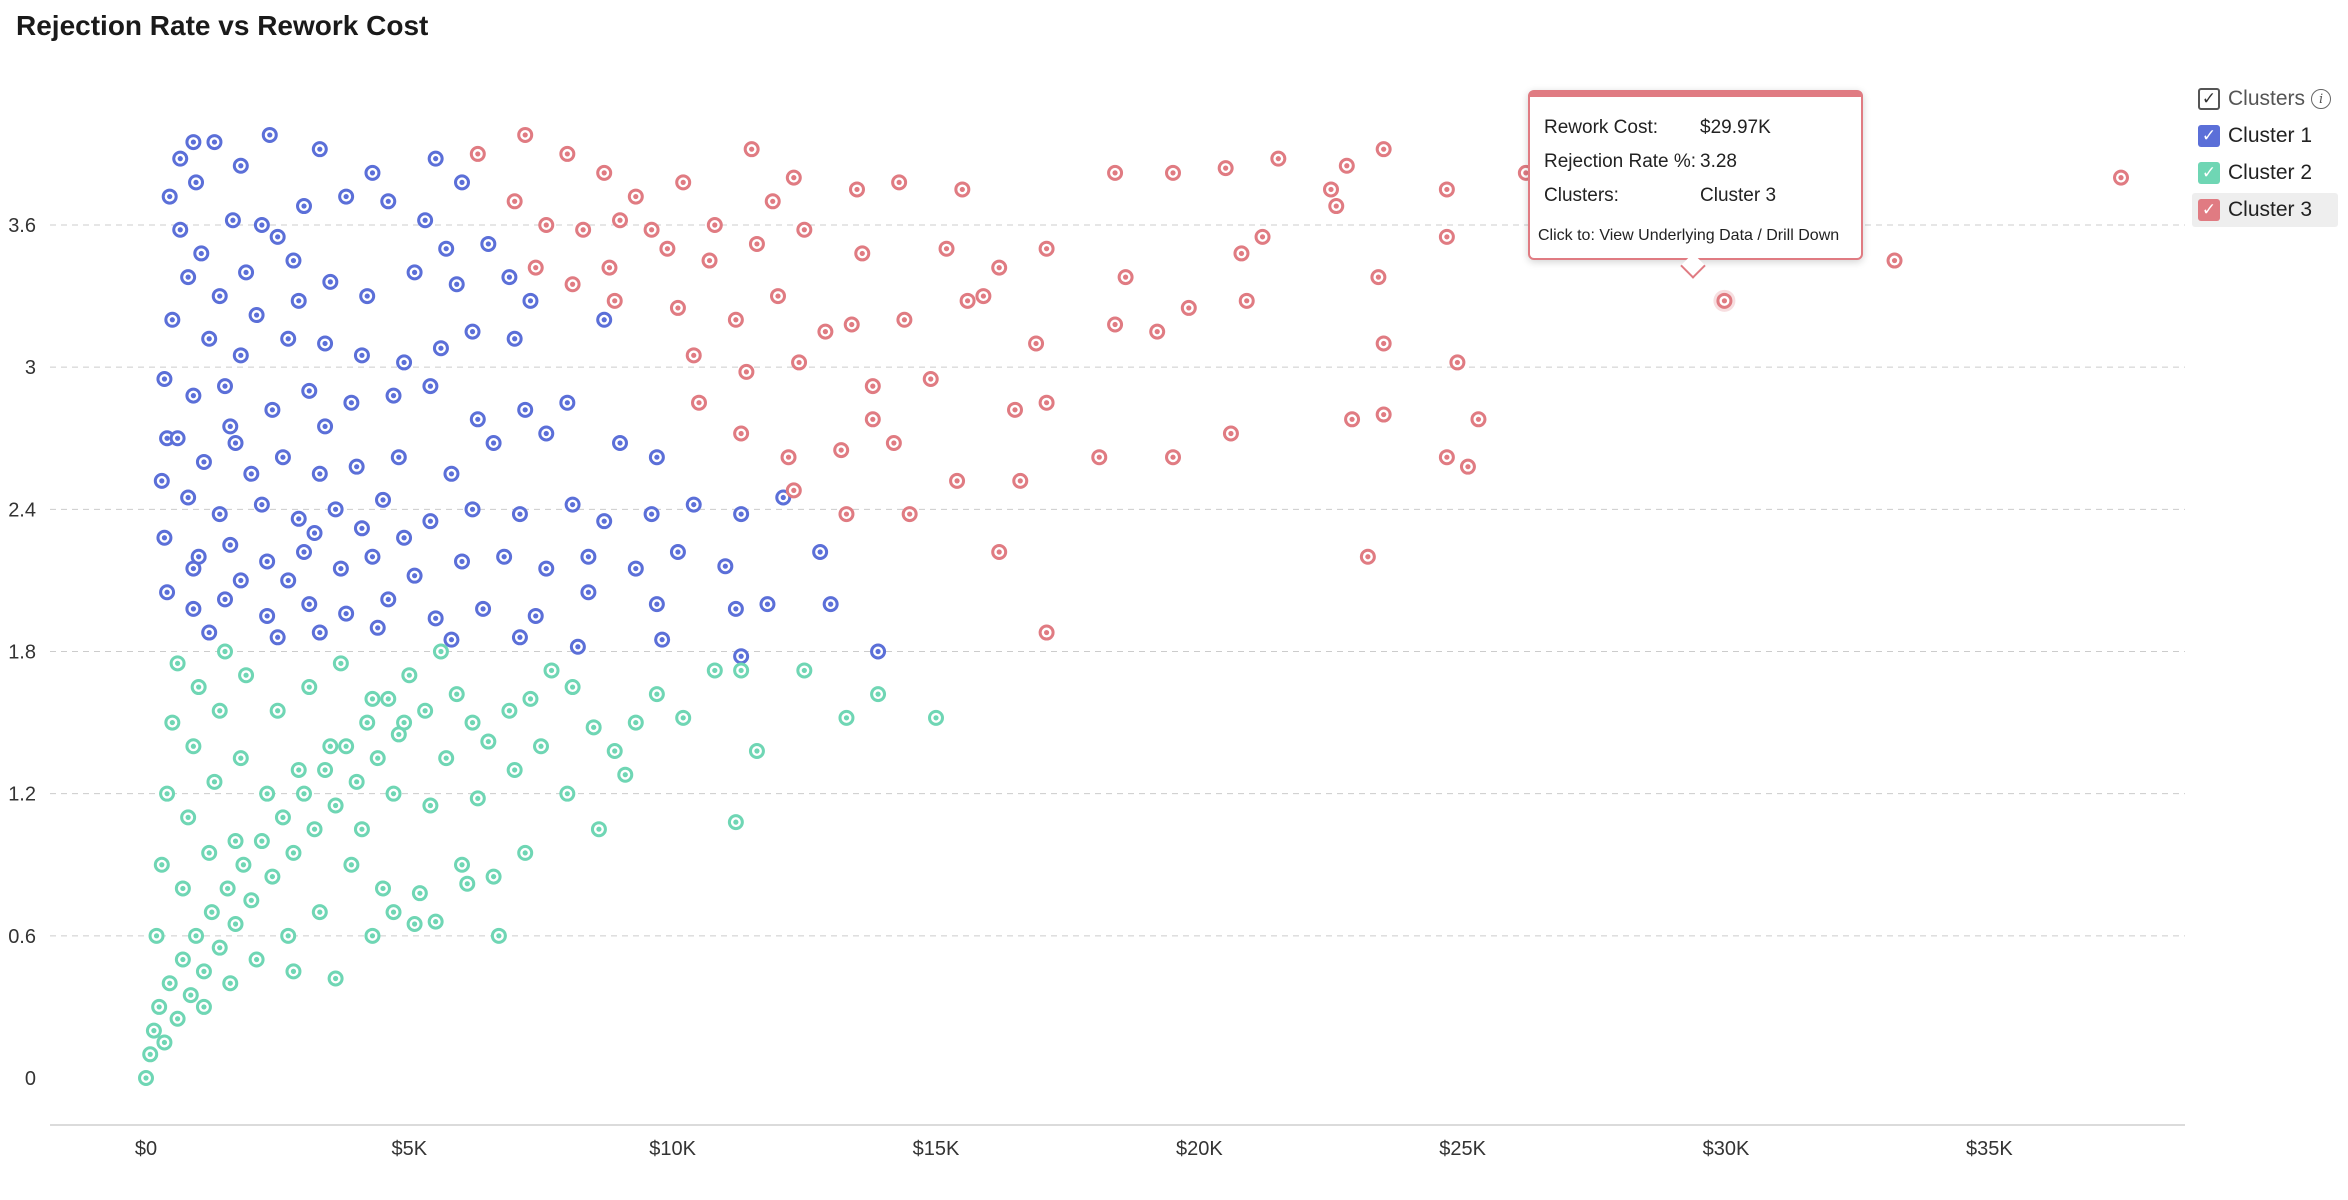 Image resolution: width=2348 pixels, height=1200 pixels. What do you see at coordinates (2321, 99) in the screenshot?
I see `info-icon: i` at bounding box center [2321, 99].